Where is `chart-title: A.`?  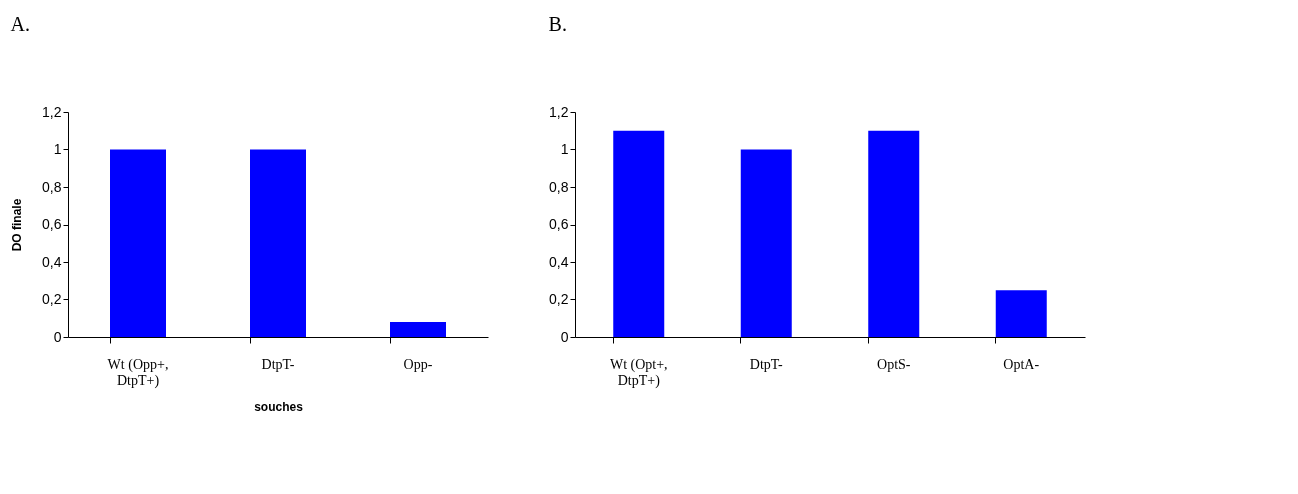
chart-title: A. is located at coordinates (20, 24).